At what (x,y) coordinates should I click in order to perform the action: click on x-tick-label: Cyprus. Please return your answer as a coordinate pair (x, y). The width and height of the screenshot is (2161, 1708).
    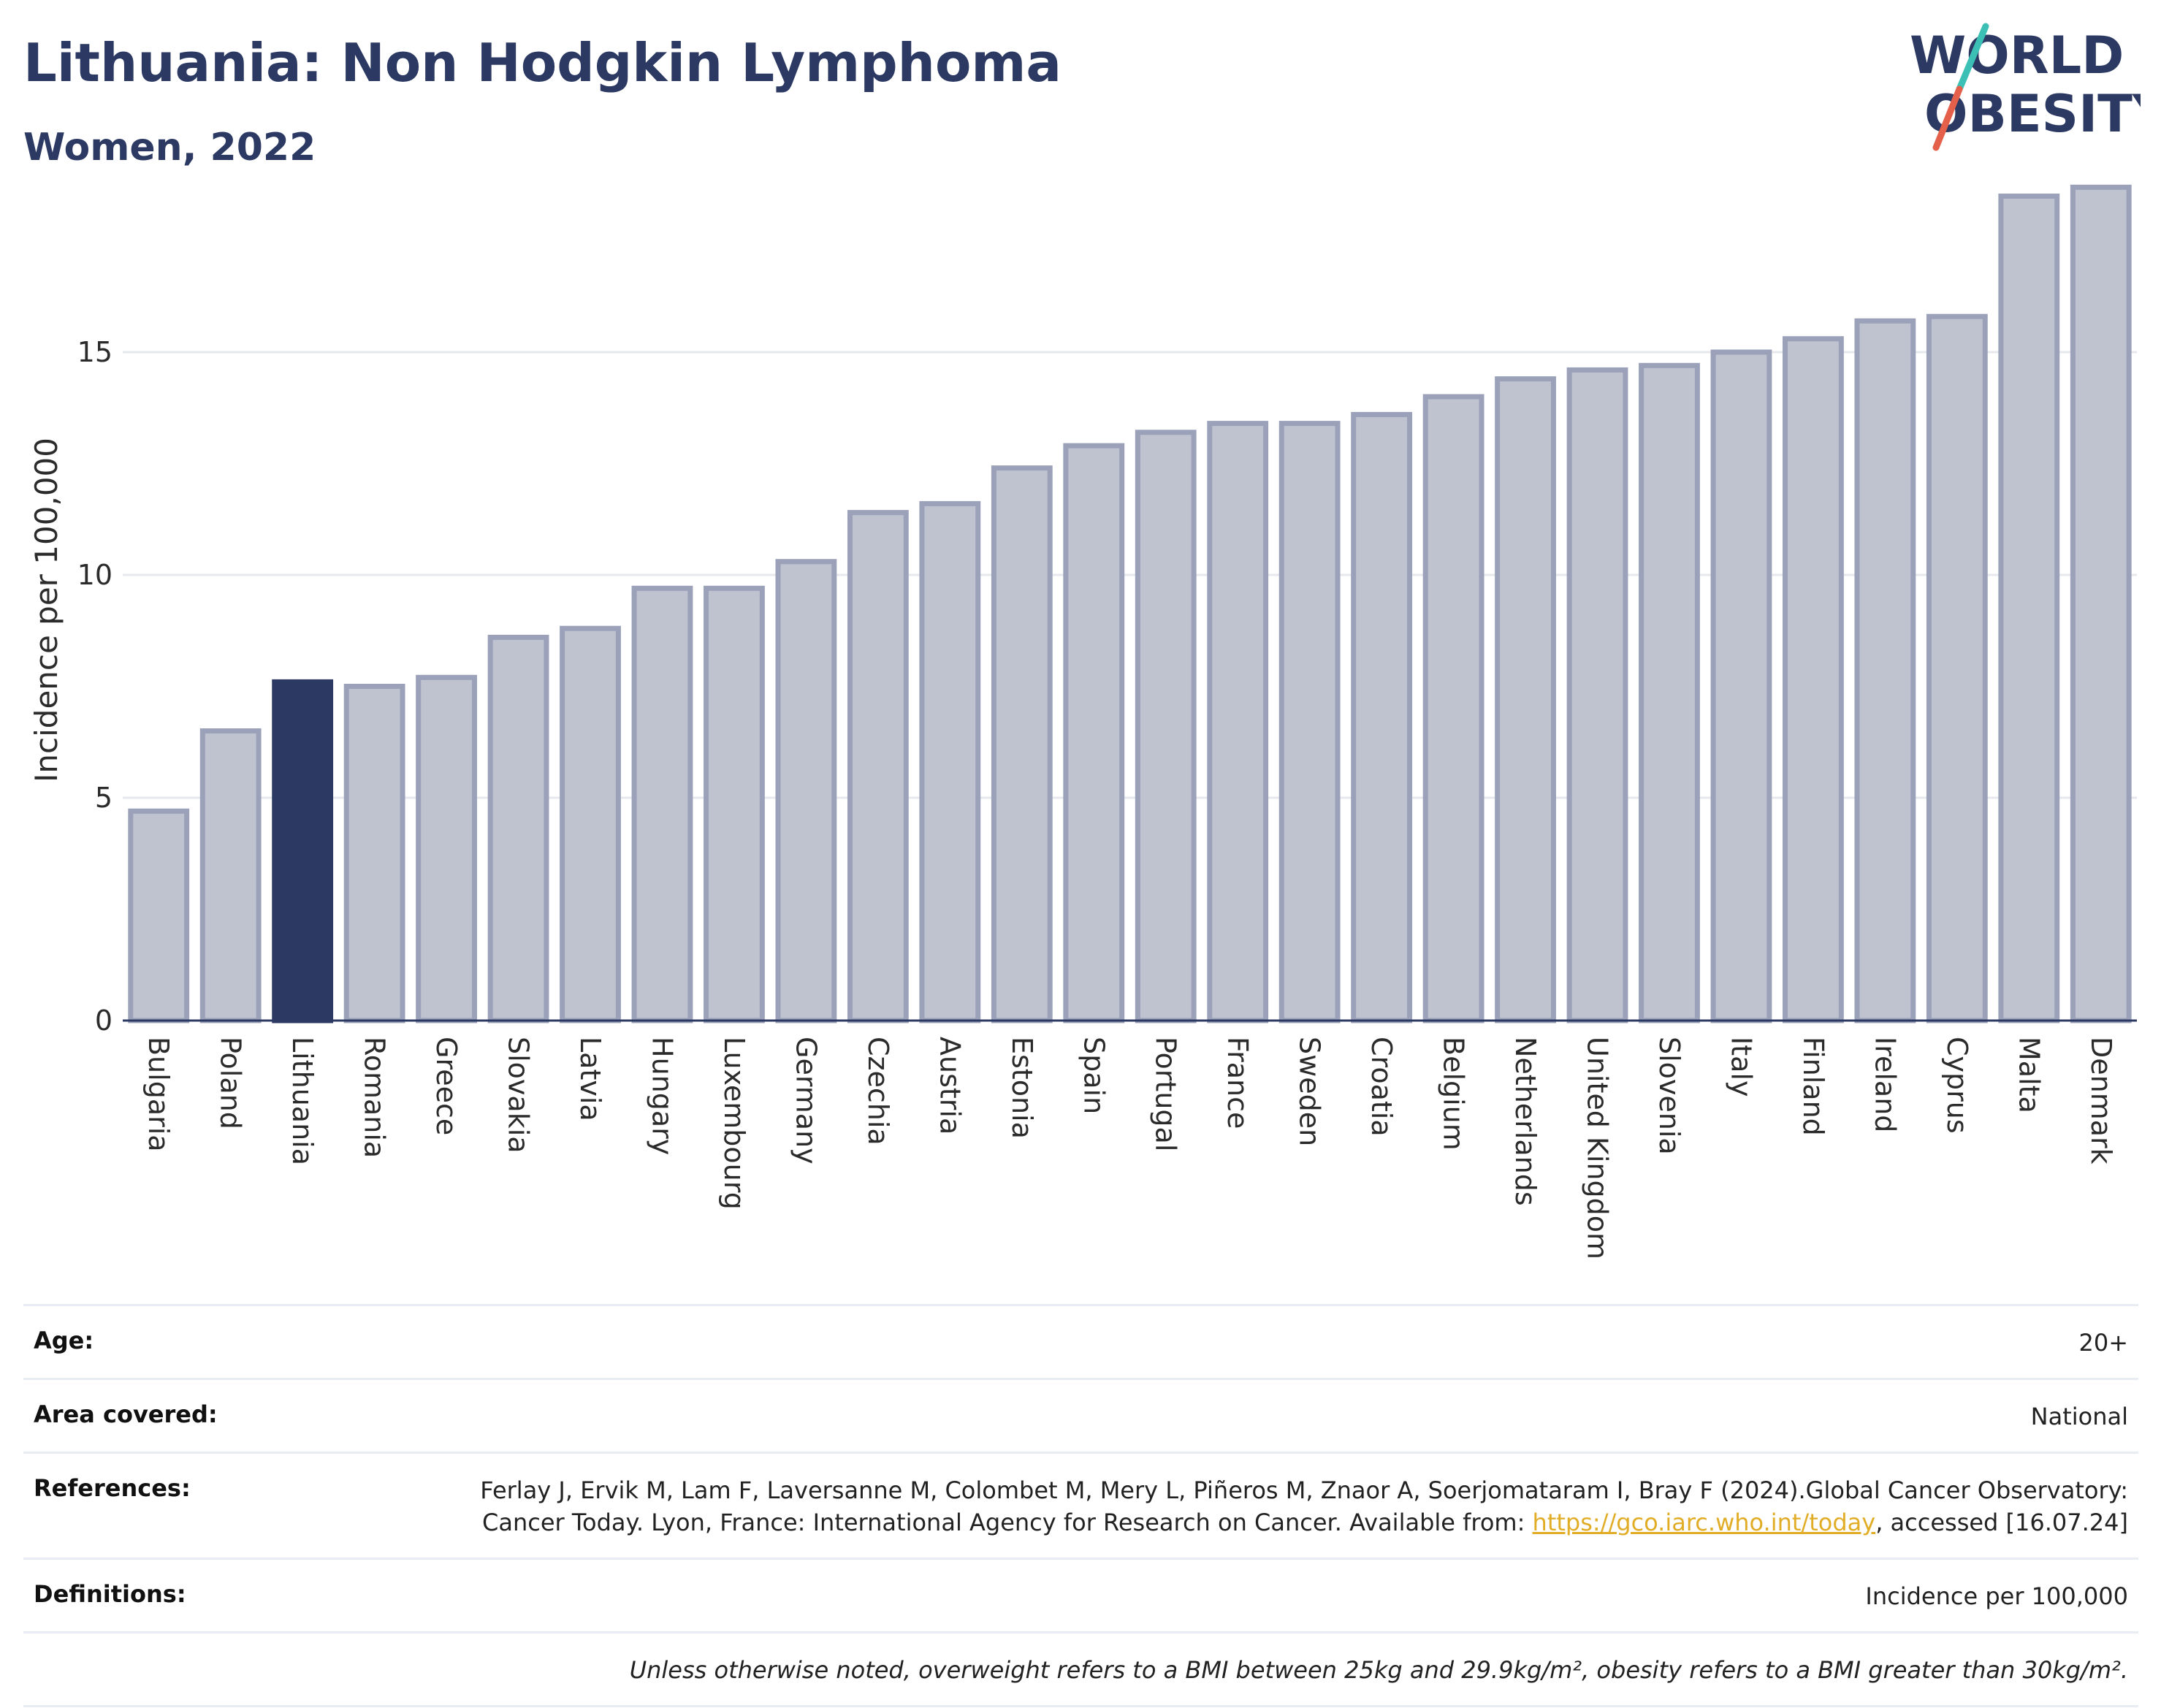
    Looking at the image, I should click on (1957, 1085).